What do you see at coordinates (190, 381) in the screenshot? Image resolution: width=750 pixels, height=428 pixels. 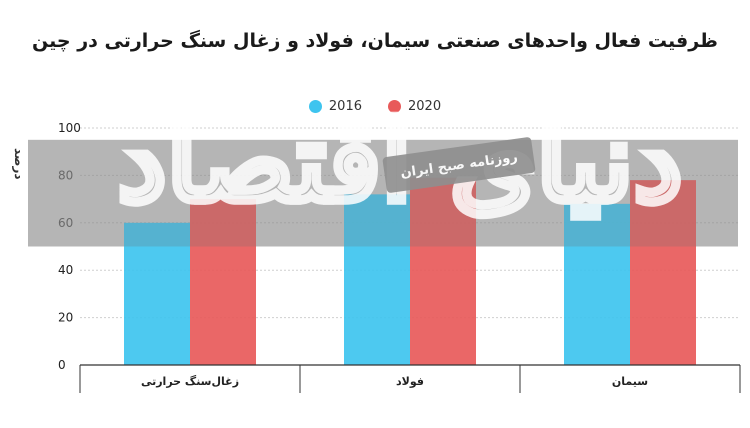 I see `x-category-label-0: زغال‌سنگ حرارتی` at bounding box center [190, 381].